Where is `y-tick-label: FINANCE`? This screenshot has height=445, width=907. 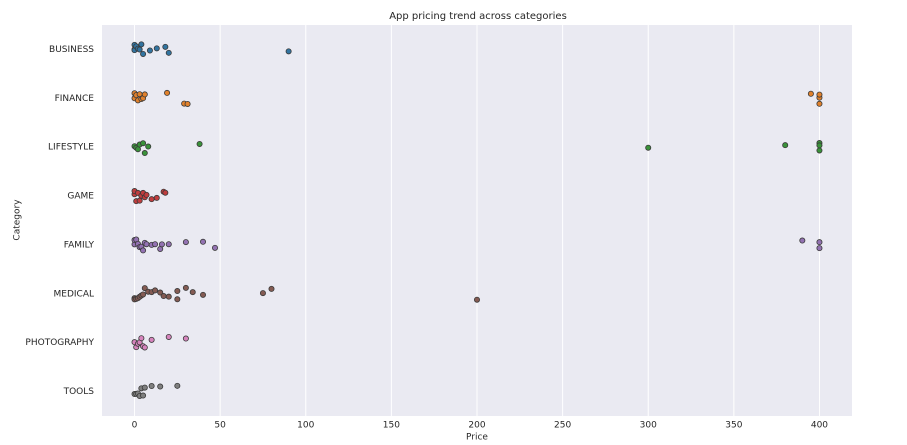
y-tick-label: FINANCE is located at coordinates (75, 99).